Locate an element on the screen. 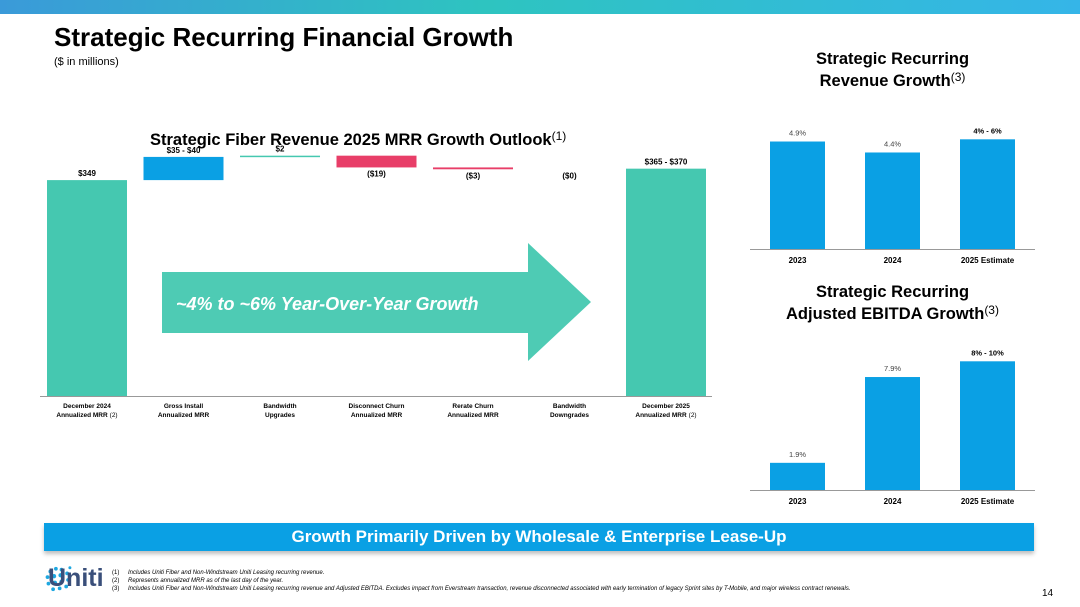 This screenshot has width=1080, height=607. waterfall-category-label-1-line1: Gross Install is located at coordinates (184, 406).